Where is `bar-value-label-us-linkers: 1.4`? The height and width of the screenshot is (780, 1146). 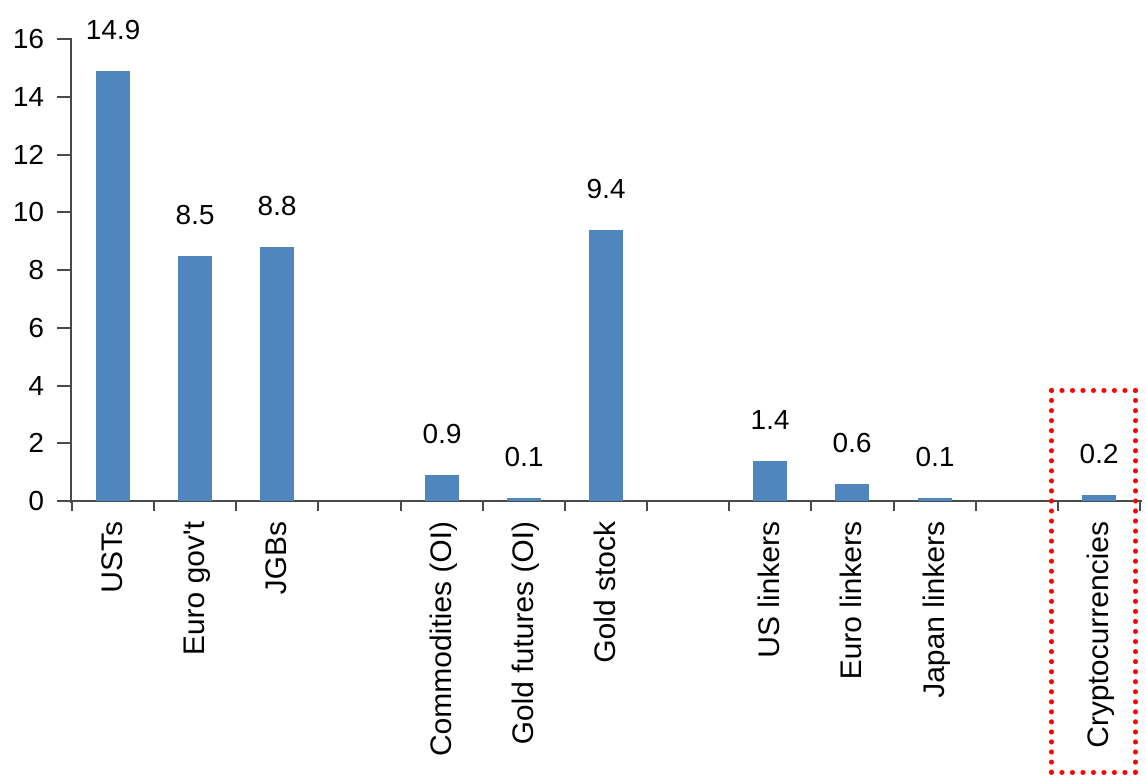 bar-value-label-us-linkers: 1.4 is located at coordinates (770, 419).